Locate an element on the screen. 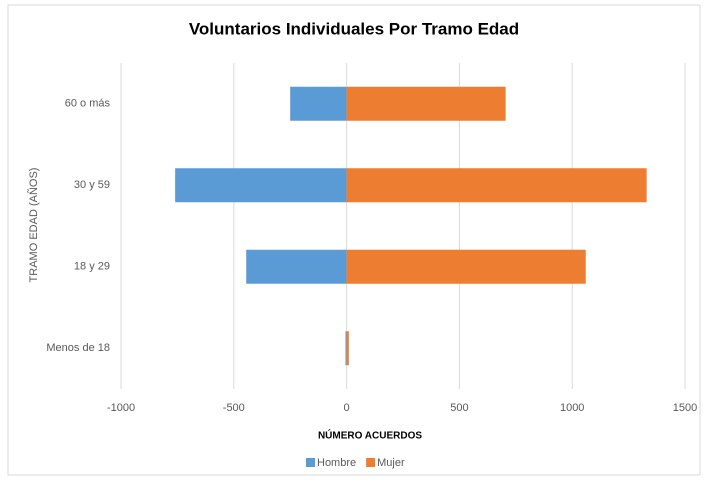  x-tick-label: 0 is located at coordinates (347, 408).